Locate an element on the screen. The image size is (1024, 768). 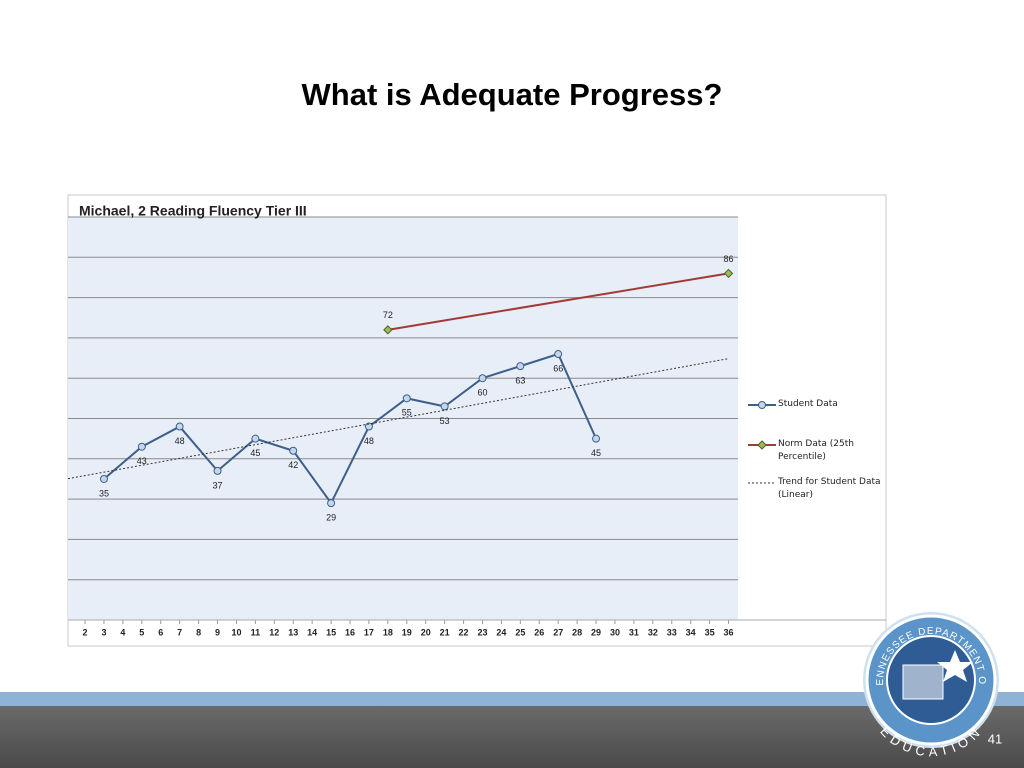
legend-item: Student Data is located at coordinates (808, 404).